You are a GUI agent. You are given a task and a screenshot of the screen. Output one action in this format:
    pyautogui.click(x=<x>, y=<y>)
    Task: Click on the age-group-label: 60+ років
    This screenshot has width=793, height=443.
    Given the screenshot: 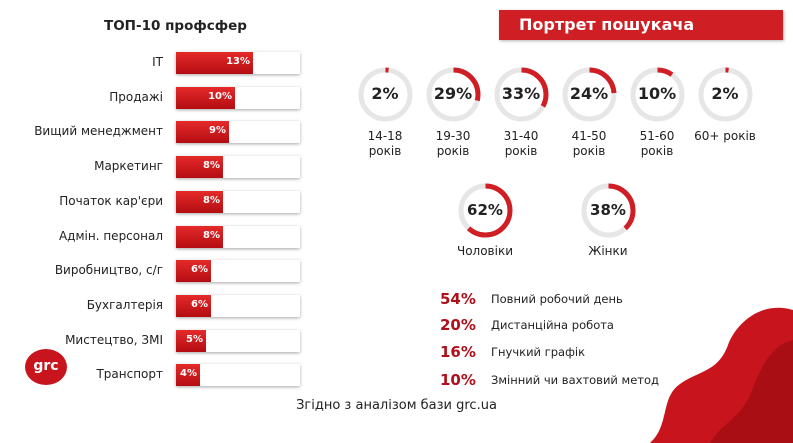 What is the action you would take?
    pyautogui.click(x=725, y=136)
    